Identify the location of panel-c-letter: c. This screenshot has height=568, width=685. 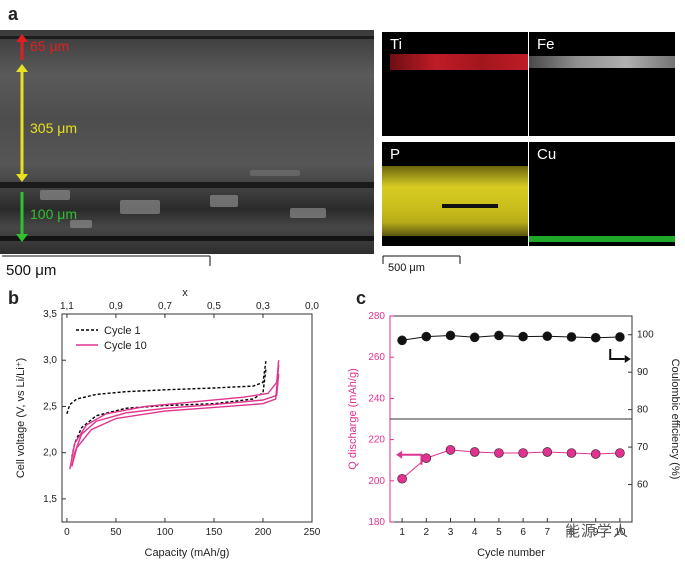
(361, 298).